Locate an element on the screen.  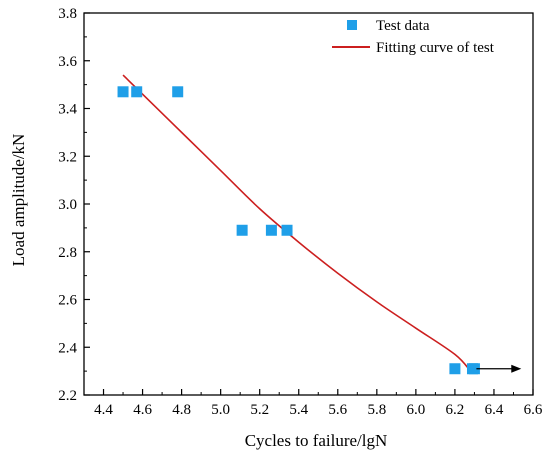
legend-marker-test-data is located at coordinates (352, 25).